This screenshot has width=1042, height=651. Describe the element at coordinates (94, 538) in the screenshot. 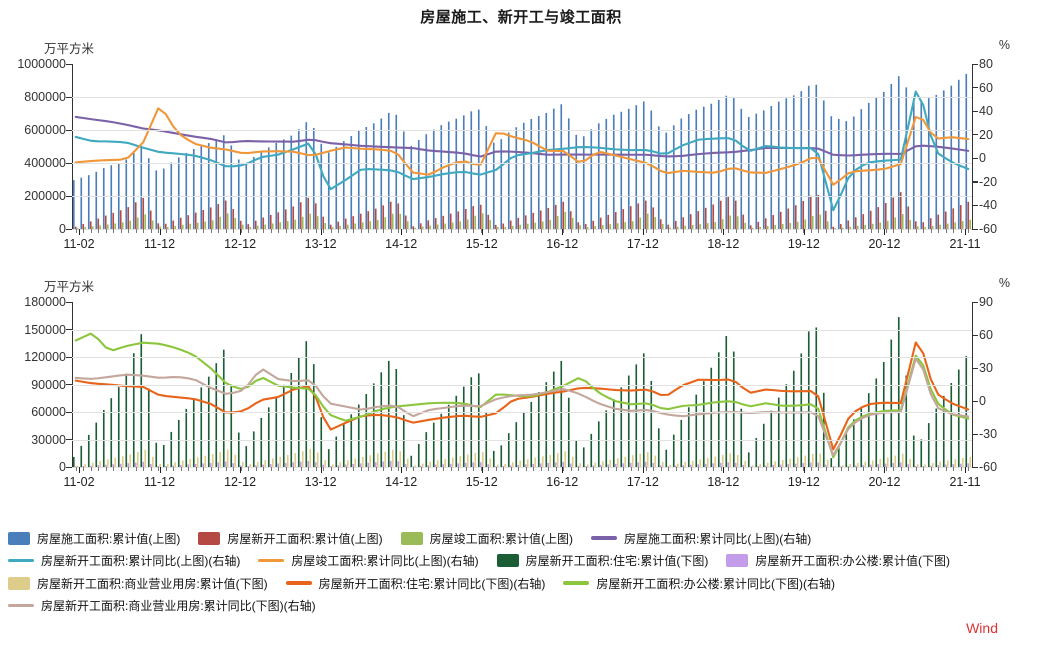

I see `legend-item: 房屋施工面积:累计值(上图)` at that location.